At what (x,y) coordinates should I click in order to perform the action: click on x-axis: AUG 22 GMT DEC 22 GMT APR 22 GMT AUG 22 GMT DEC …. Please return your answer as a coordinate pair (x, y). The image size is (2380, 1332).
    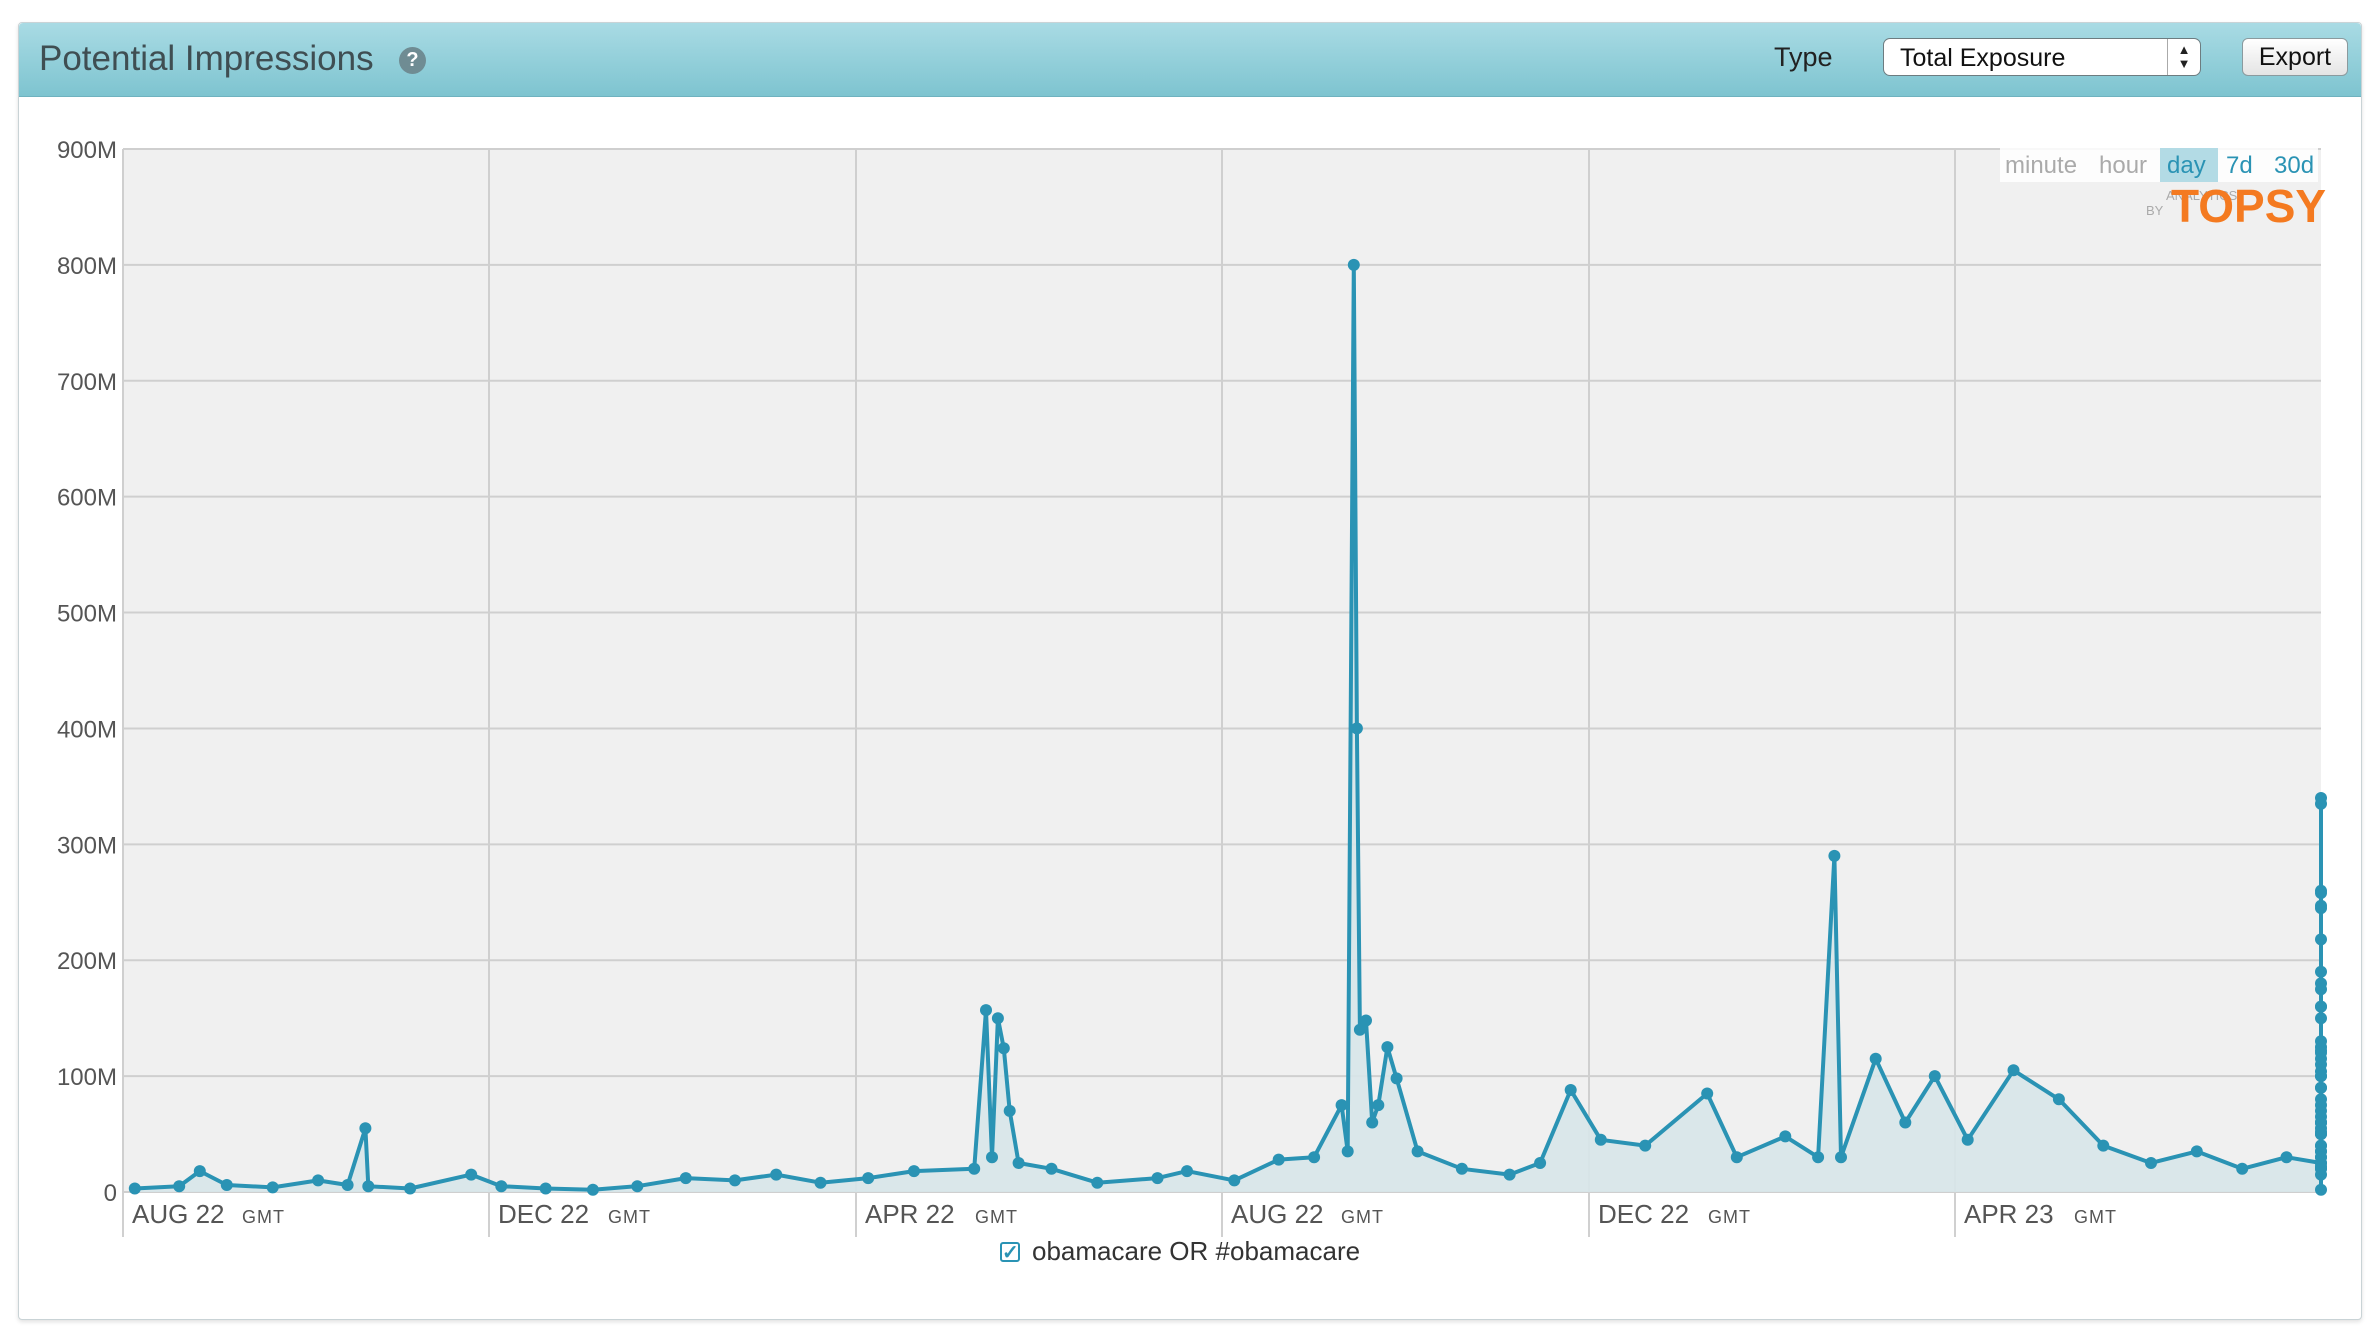
    Looking at the image, I should click on (1119, 1214).